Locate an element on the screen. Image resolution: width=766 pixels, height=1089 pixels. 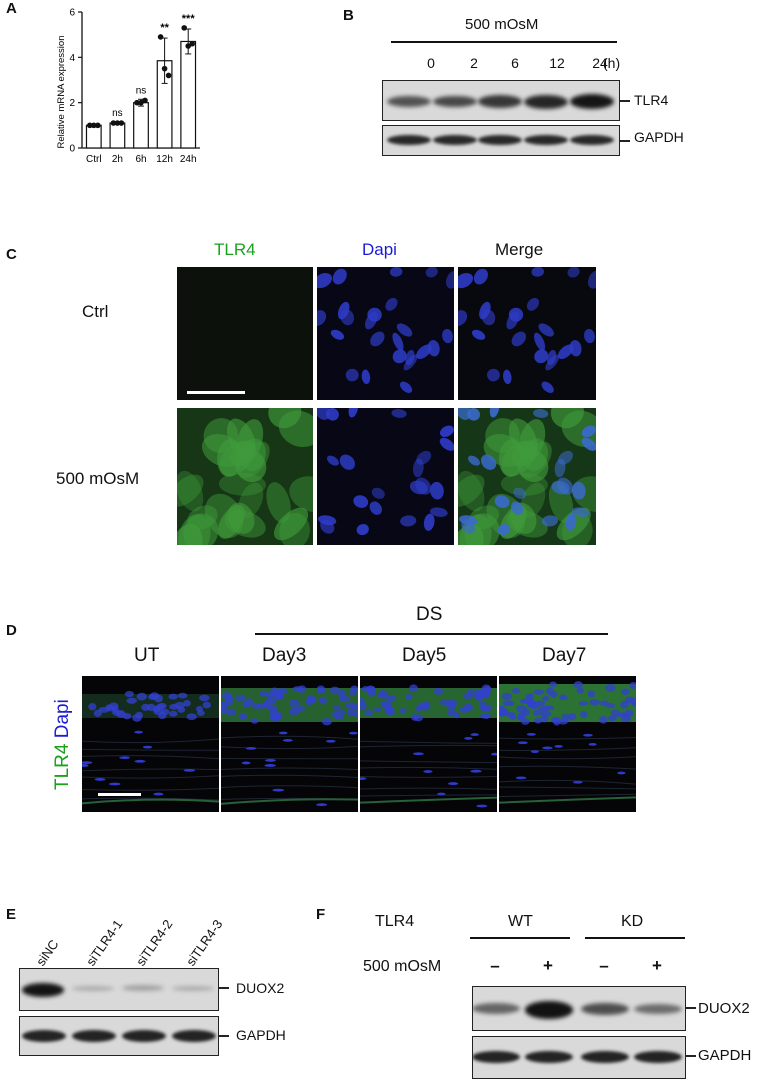
tissue-day3 is located at coordinates (289, 744).